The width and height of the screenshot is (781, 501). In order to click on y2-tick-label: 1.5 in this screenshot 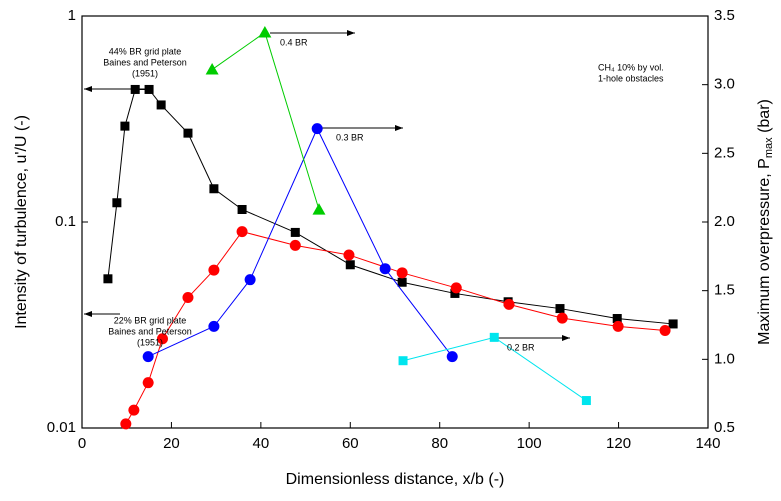, I will do `click(724, 290)`.